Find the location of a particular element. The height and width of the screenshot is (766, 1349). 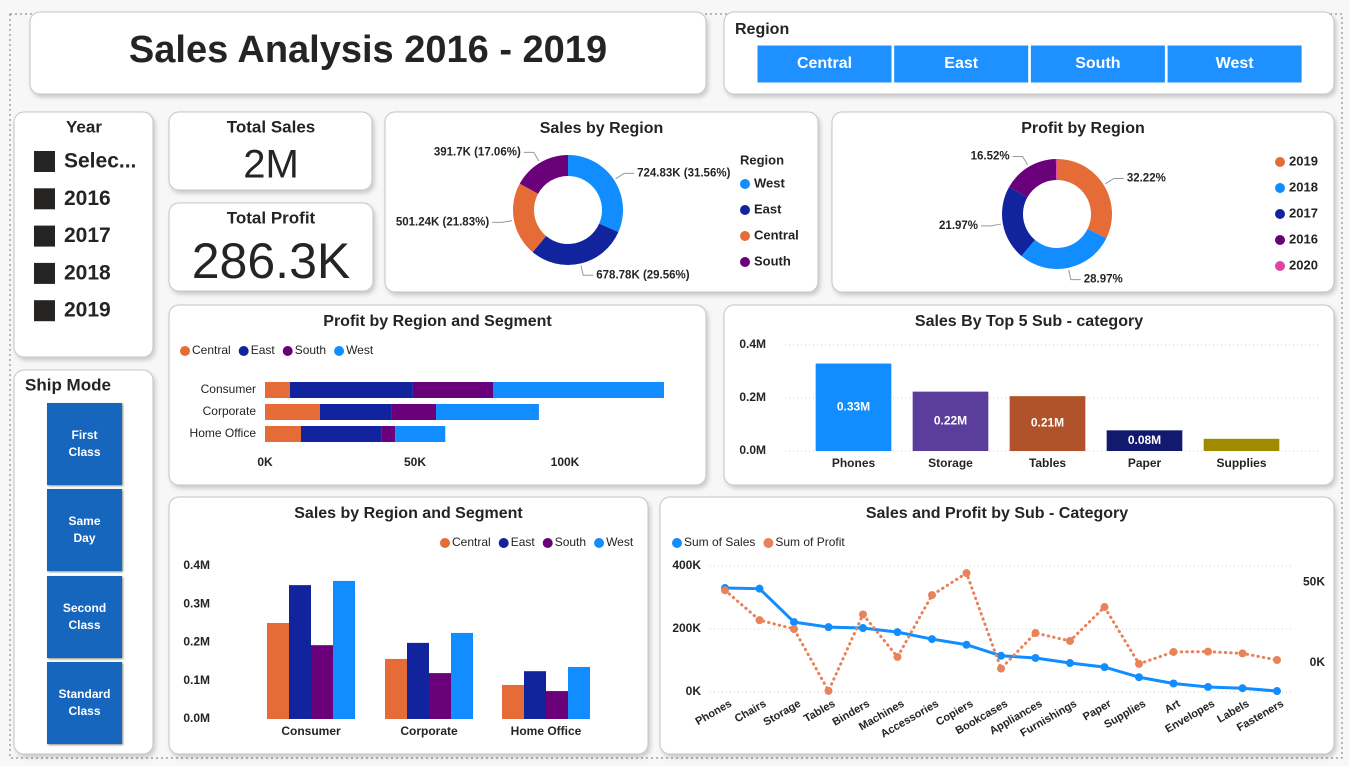

card-label: Total Profit is located at coordinates (271, 217).